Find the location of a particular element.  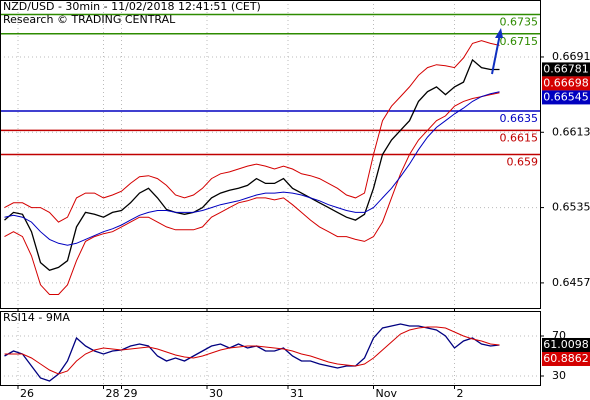

chart-subtitle: Research © TRADING CENTRAL is located at coordinates (89, 19).